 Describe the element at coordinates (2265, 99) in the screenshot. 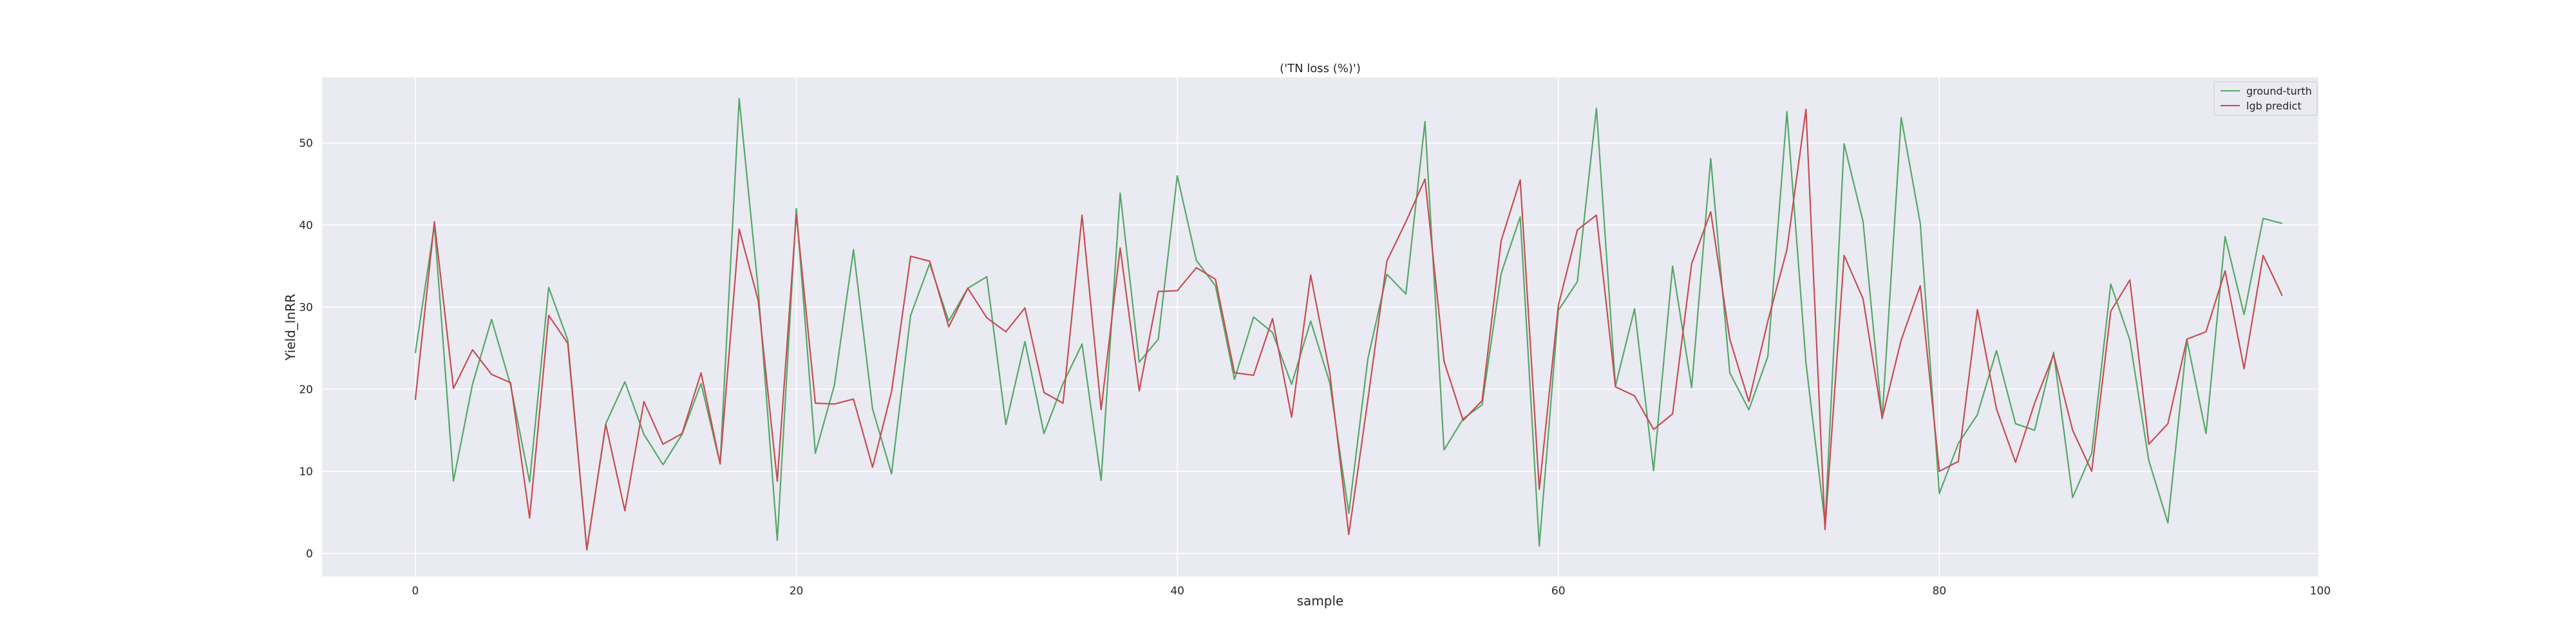

I see `legend: ground-turth lgb predict` at that location.